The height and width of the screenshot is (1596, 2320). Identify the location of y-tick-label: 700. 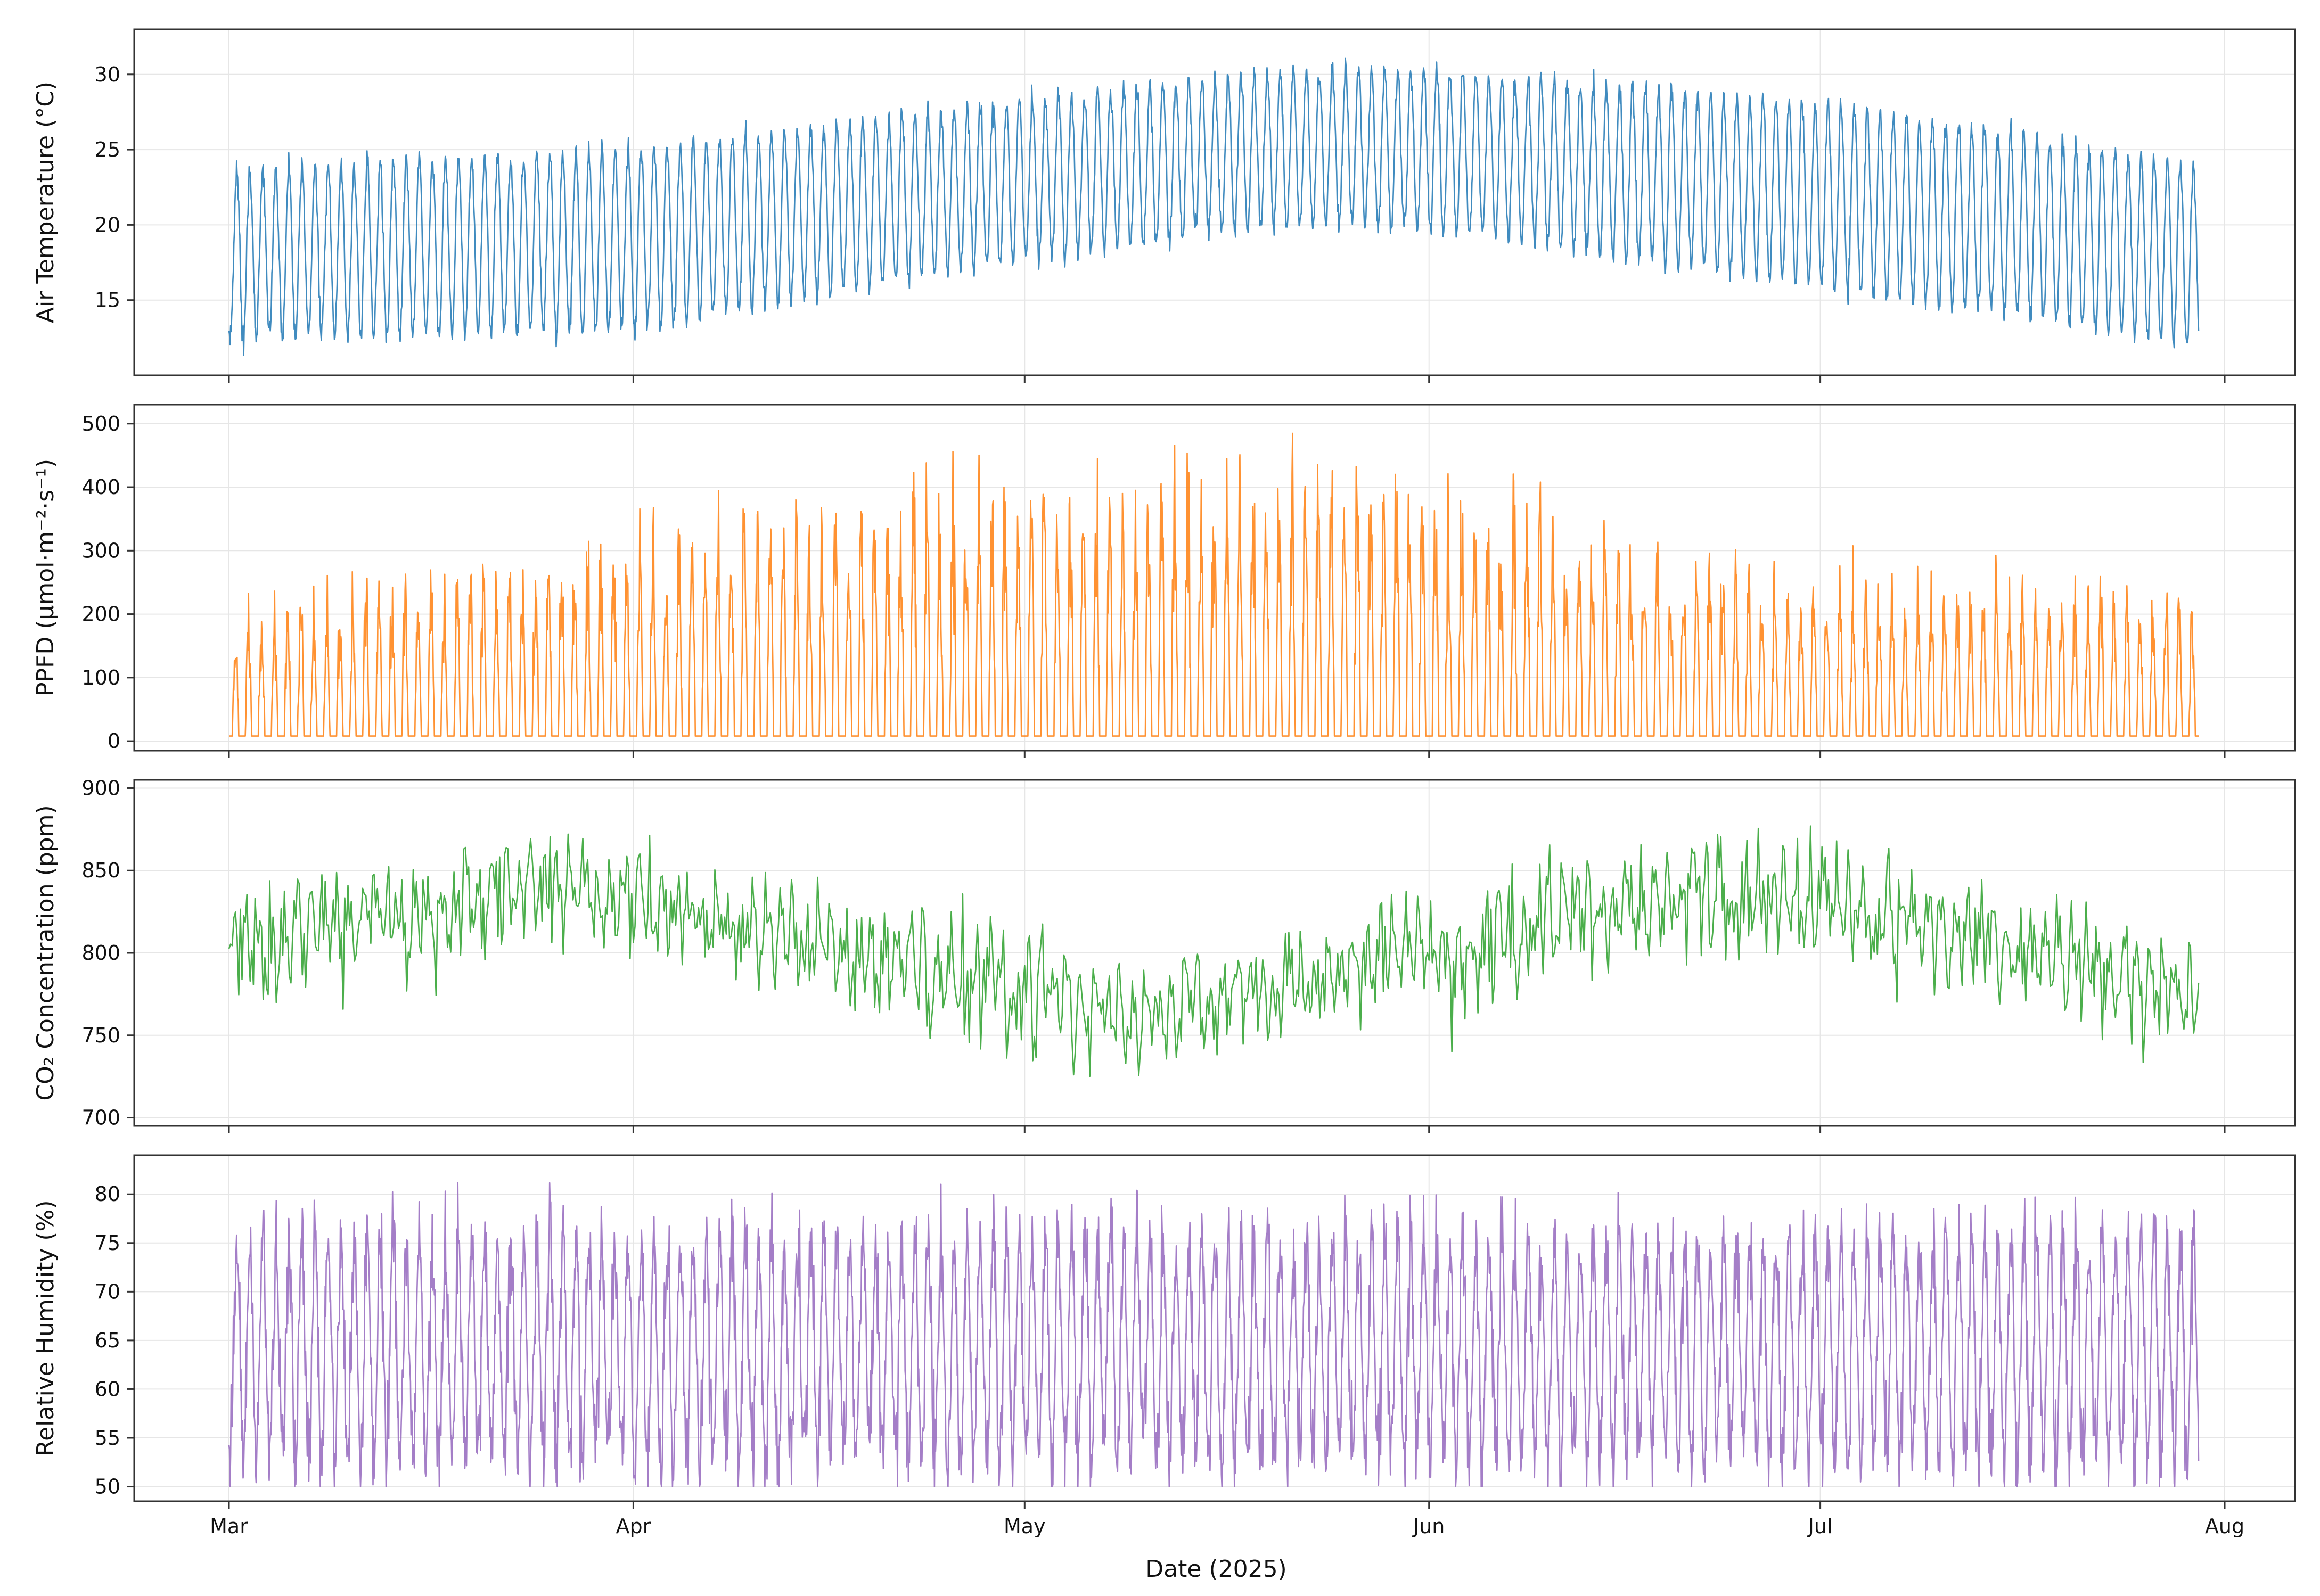
(100, 1118).